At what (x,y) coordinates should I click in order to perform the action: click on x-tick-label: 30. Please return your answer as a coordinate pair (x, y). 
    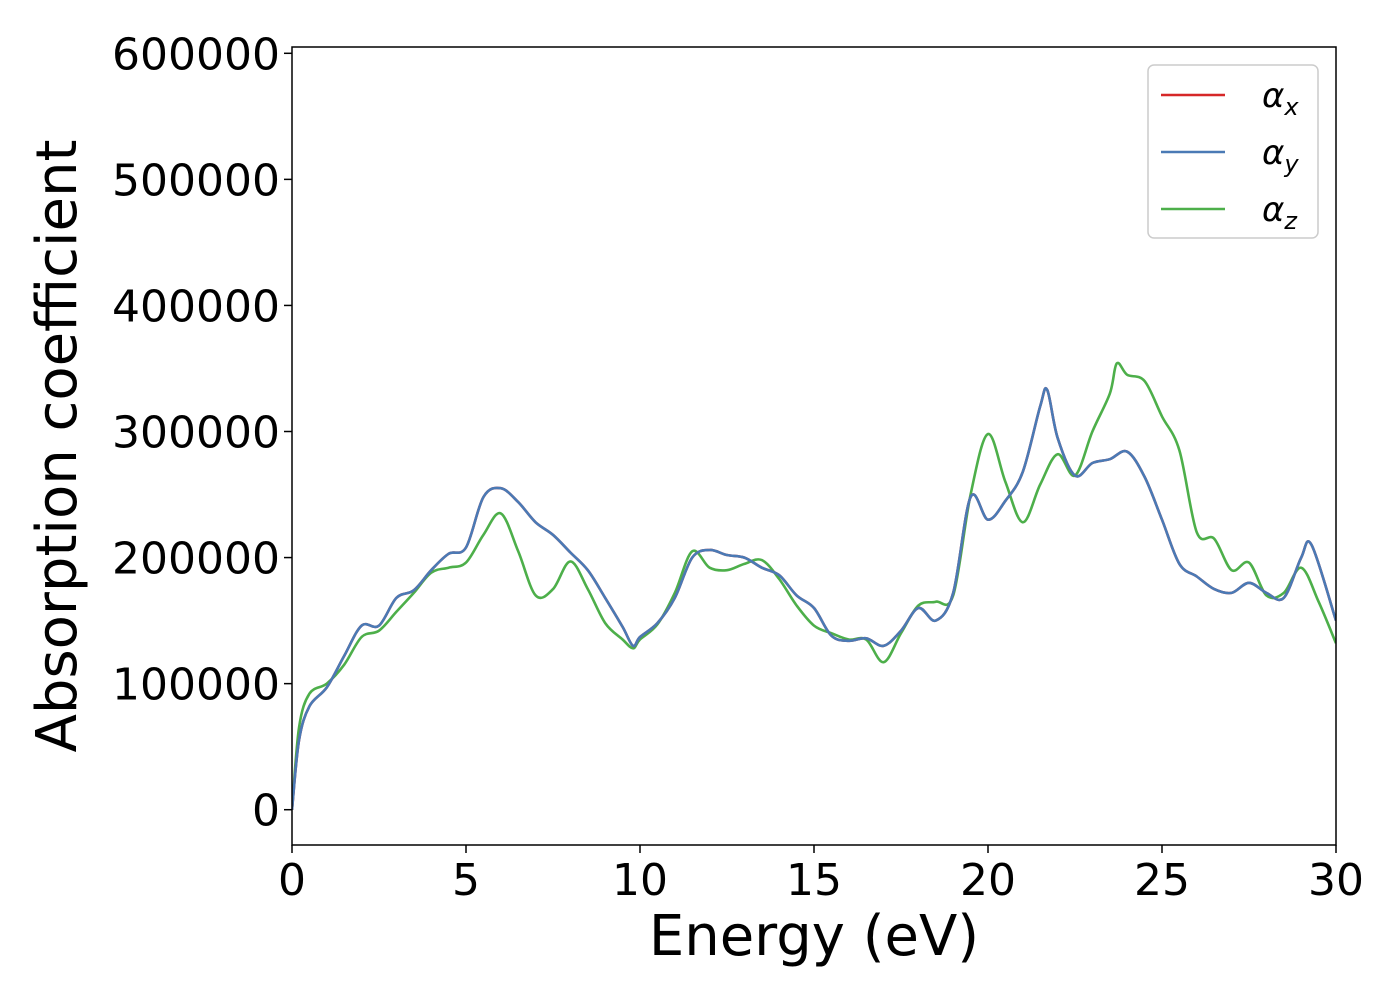
    Looking at the image, I should click on (1336, 880).